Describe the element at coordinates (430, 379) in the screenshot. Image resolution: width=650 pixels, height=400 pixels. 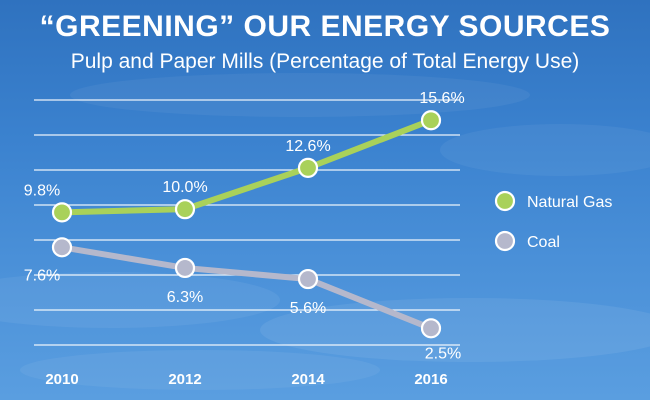
I see `x-tick-label: 2016` at that location.